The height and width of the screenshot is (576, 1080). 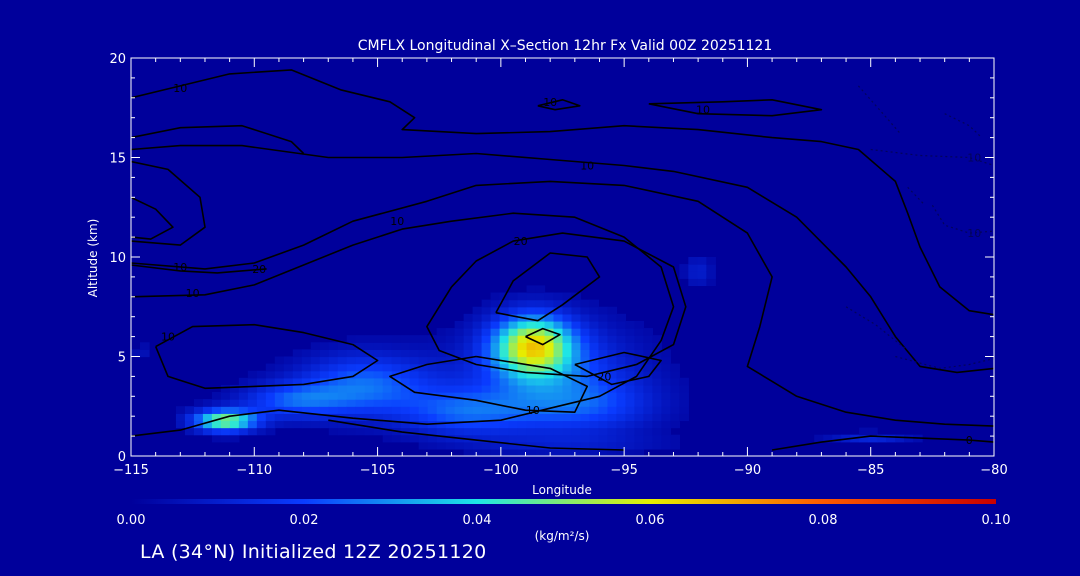 I want to click on y-tick-label: 0, so click(x=122, y=457).